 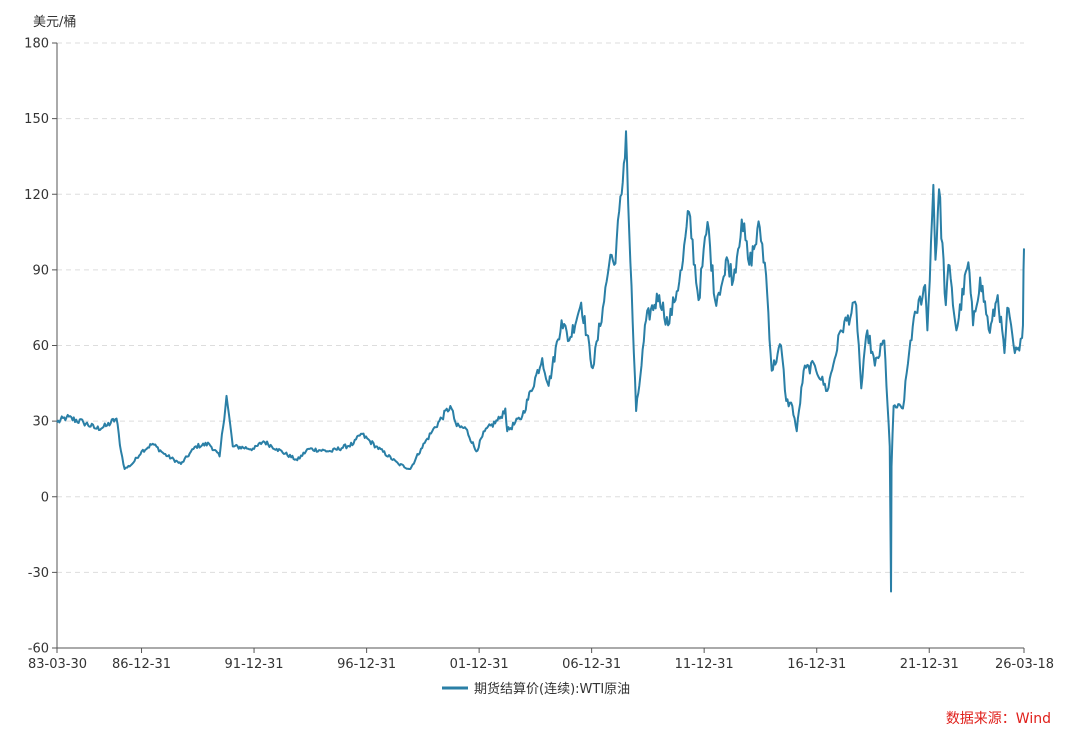 I want to click on legend: 期货结算价(连续):WTI原油, so click(x=536, y=689).